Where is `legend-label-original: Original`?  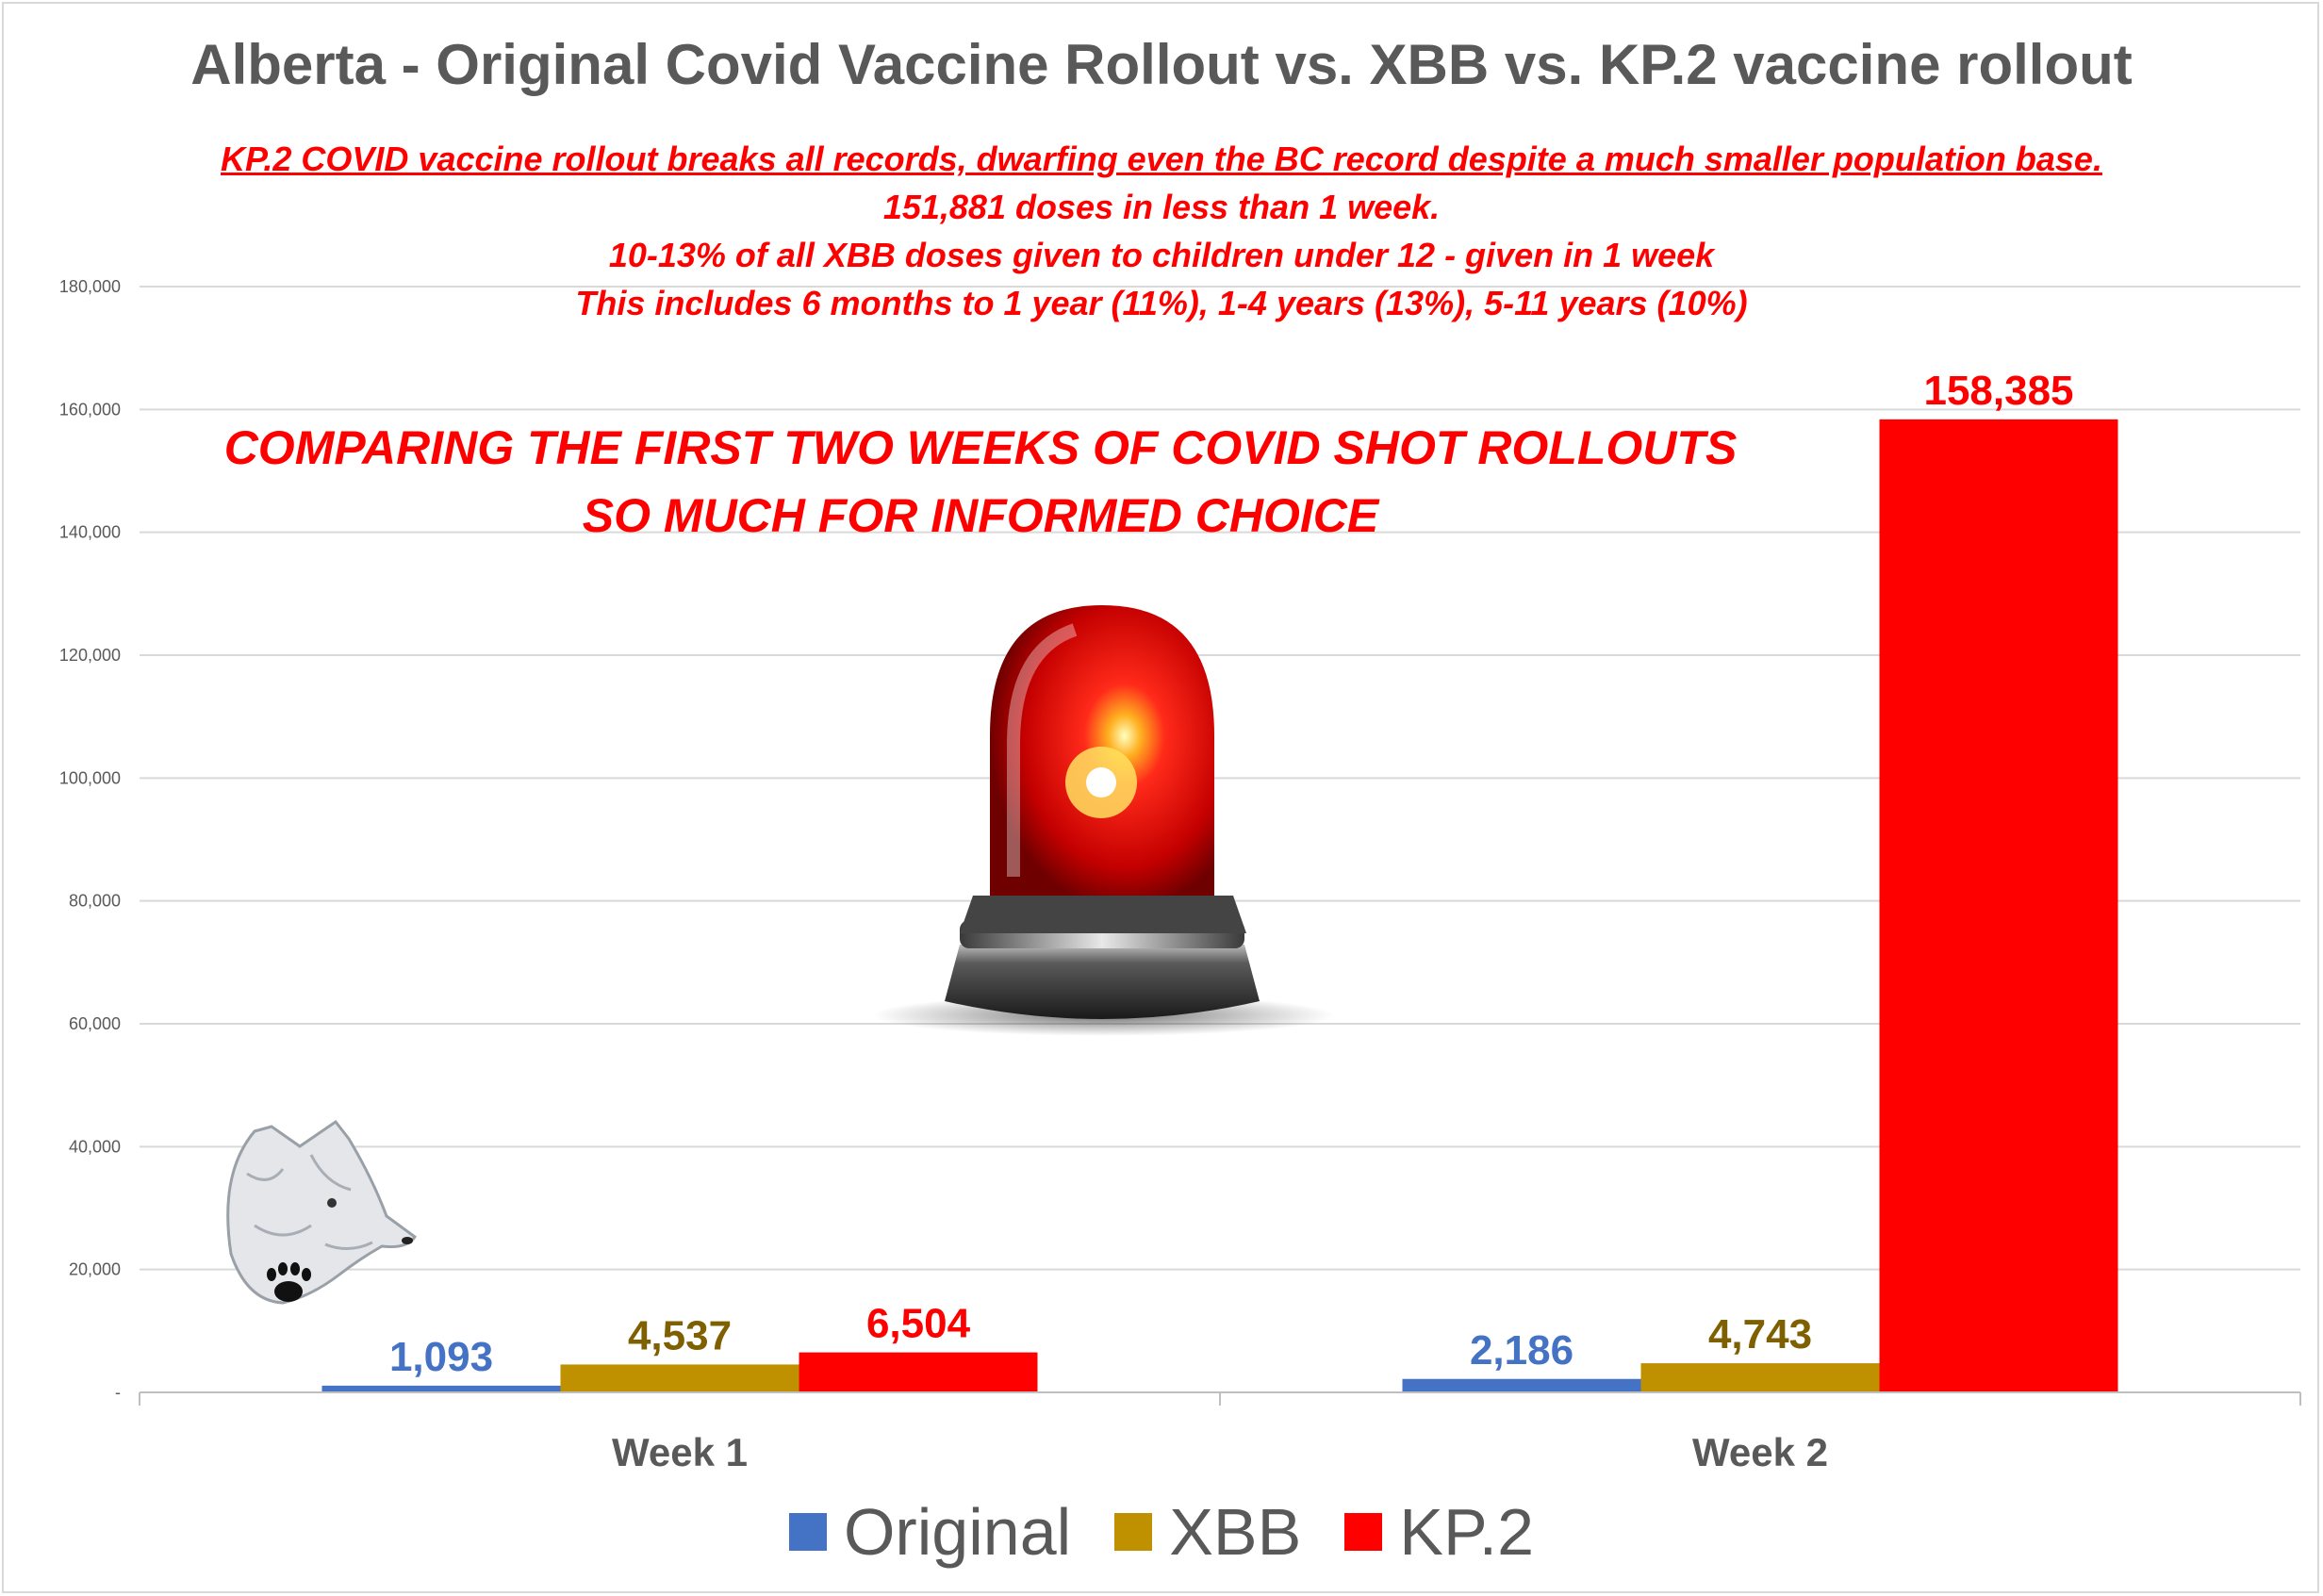
legend-label-original: Original is located at coordinates (957, 1532).